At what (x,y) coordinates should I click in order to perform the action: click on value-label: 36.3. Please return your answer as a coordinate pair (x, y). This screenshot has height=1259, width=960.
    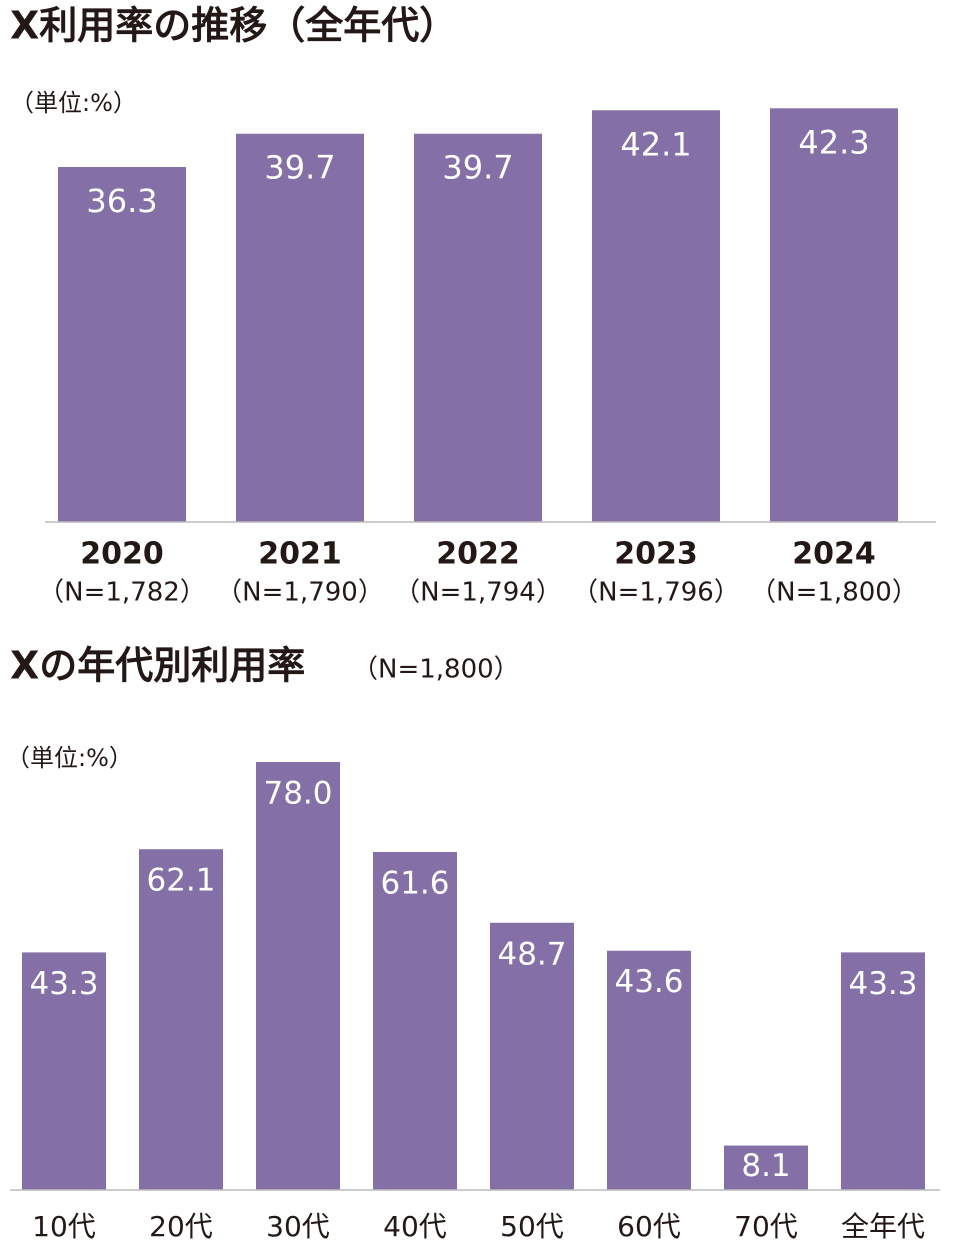
    Looking at the image, I should click on (121, 201).